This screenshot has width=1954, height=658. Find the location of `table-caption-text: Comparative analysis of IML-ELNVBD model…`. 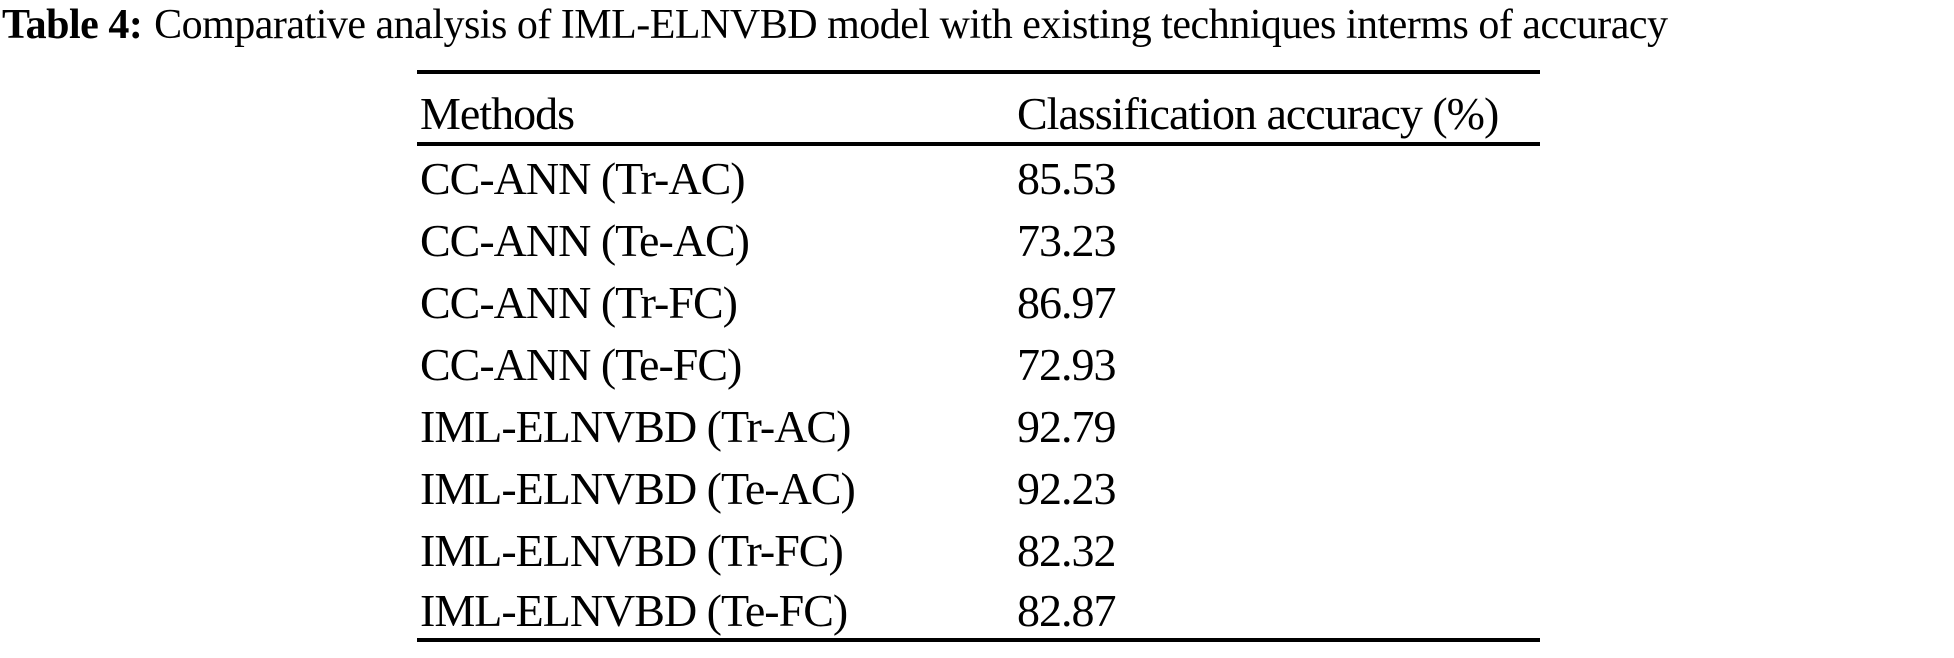

table-caption-text: Comparative analysis of IML-ELNVBD model… is located at coordinates (911, 25).